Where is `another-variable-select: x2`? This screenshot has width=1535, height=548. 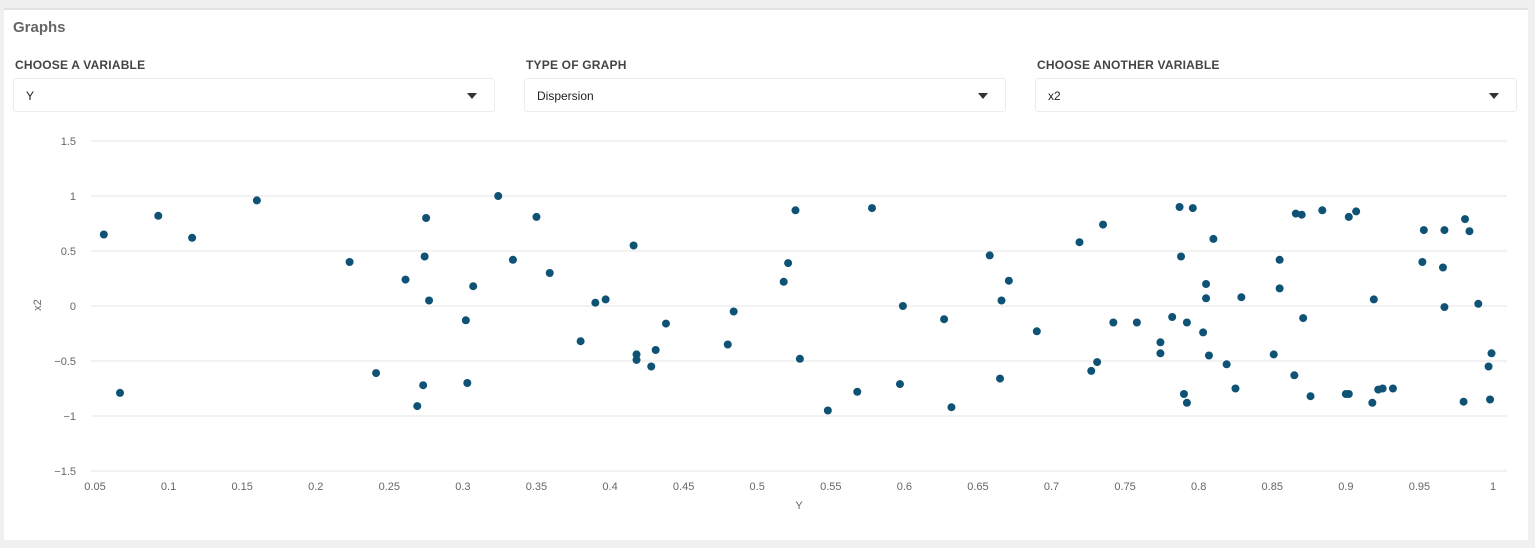 another-variable-select: x2 is located at coordinates (1276, 95).